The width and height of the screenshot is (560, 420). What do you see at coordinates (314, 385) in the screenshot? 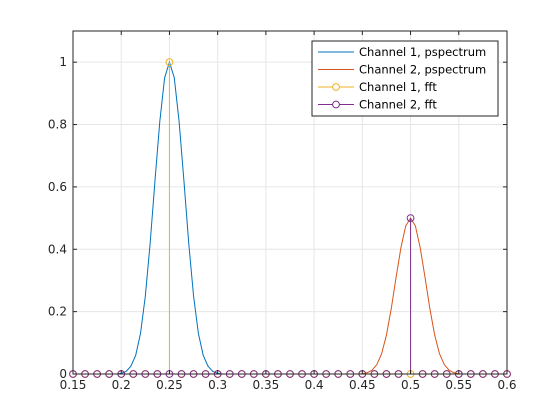
I see `x-tick-label: 0.4` at bounding box center [314, 385].